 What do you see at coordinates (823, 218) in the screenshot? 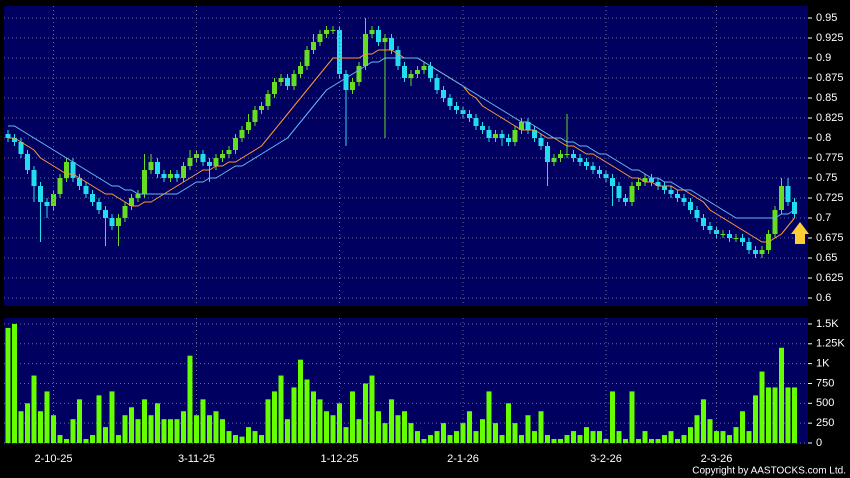
I see `y-tick-label: 0.7` at bounding box center [823, 218].